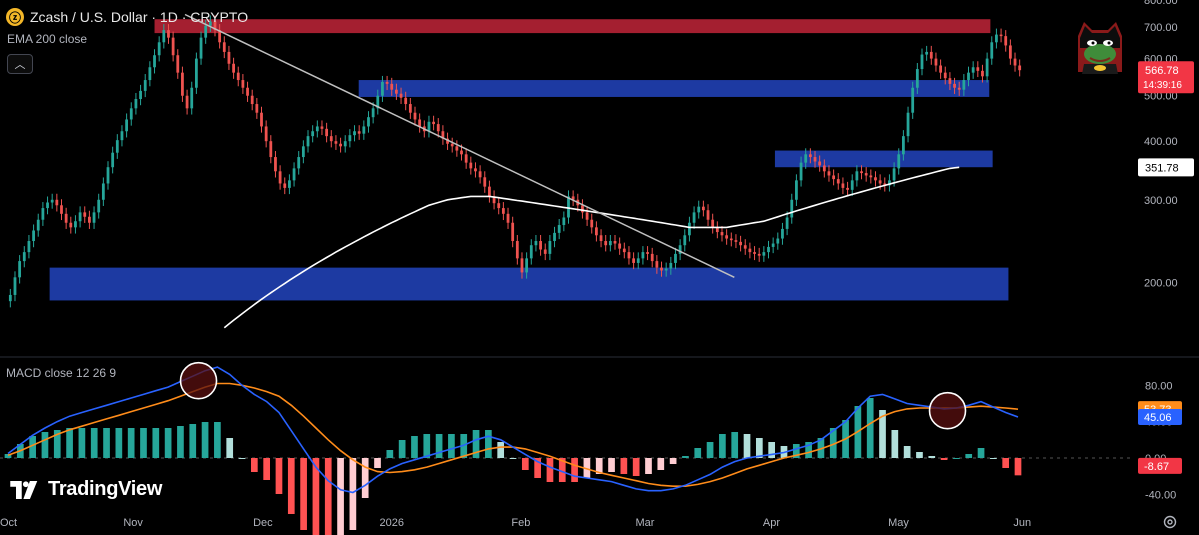 This screenshot has width=1199, height=535. I want to click on macd-indicator-label: MACD close 12 26 9, so click(61, 373).